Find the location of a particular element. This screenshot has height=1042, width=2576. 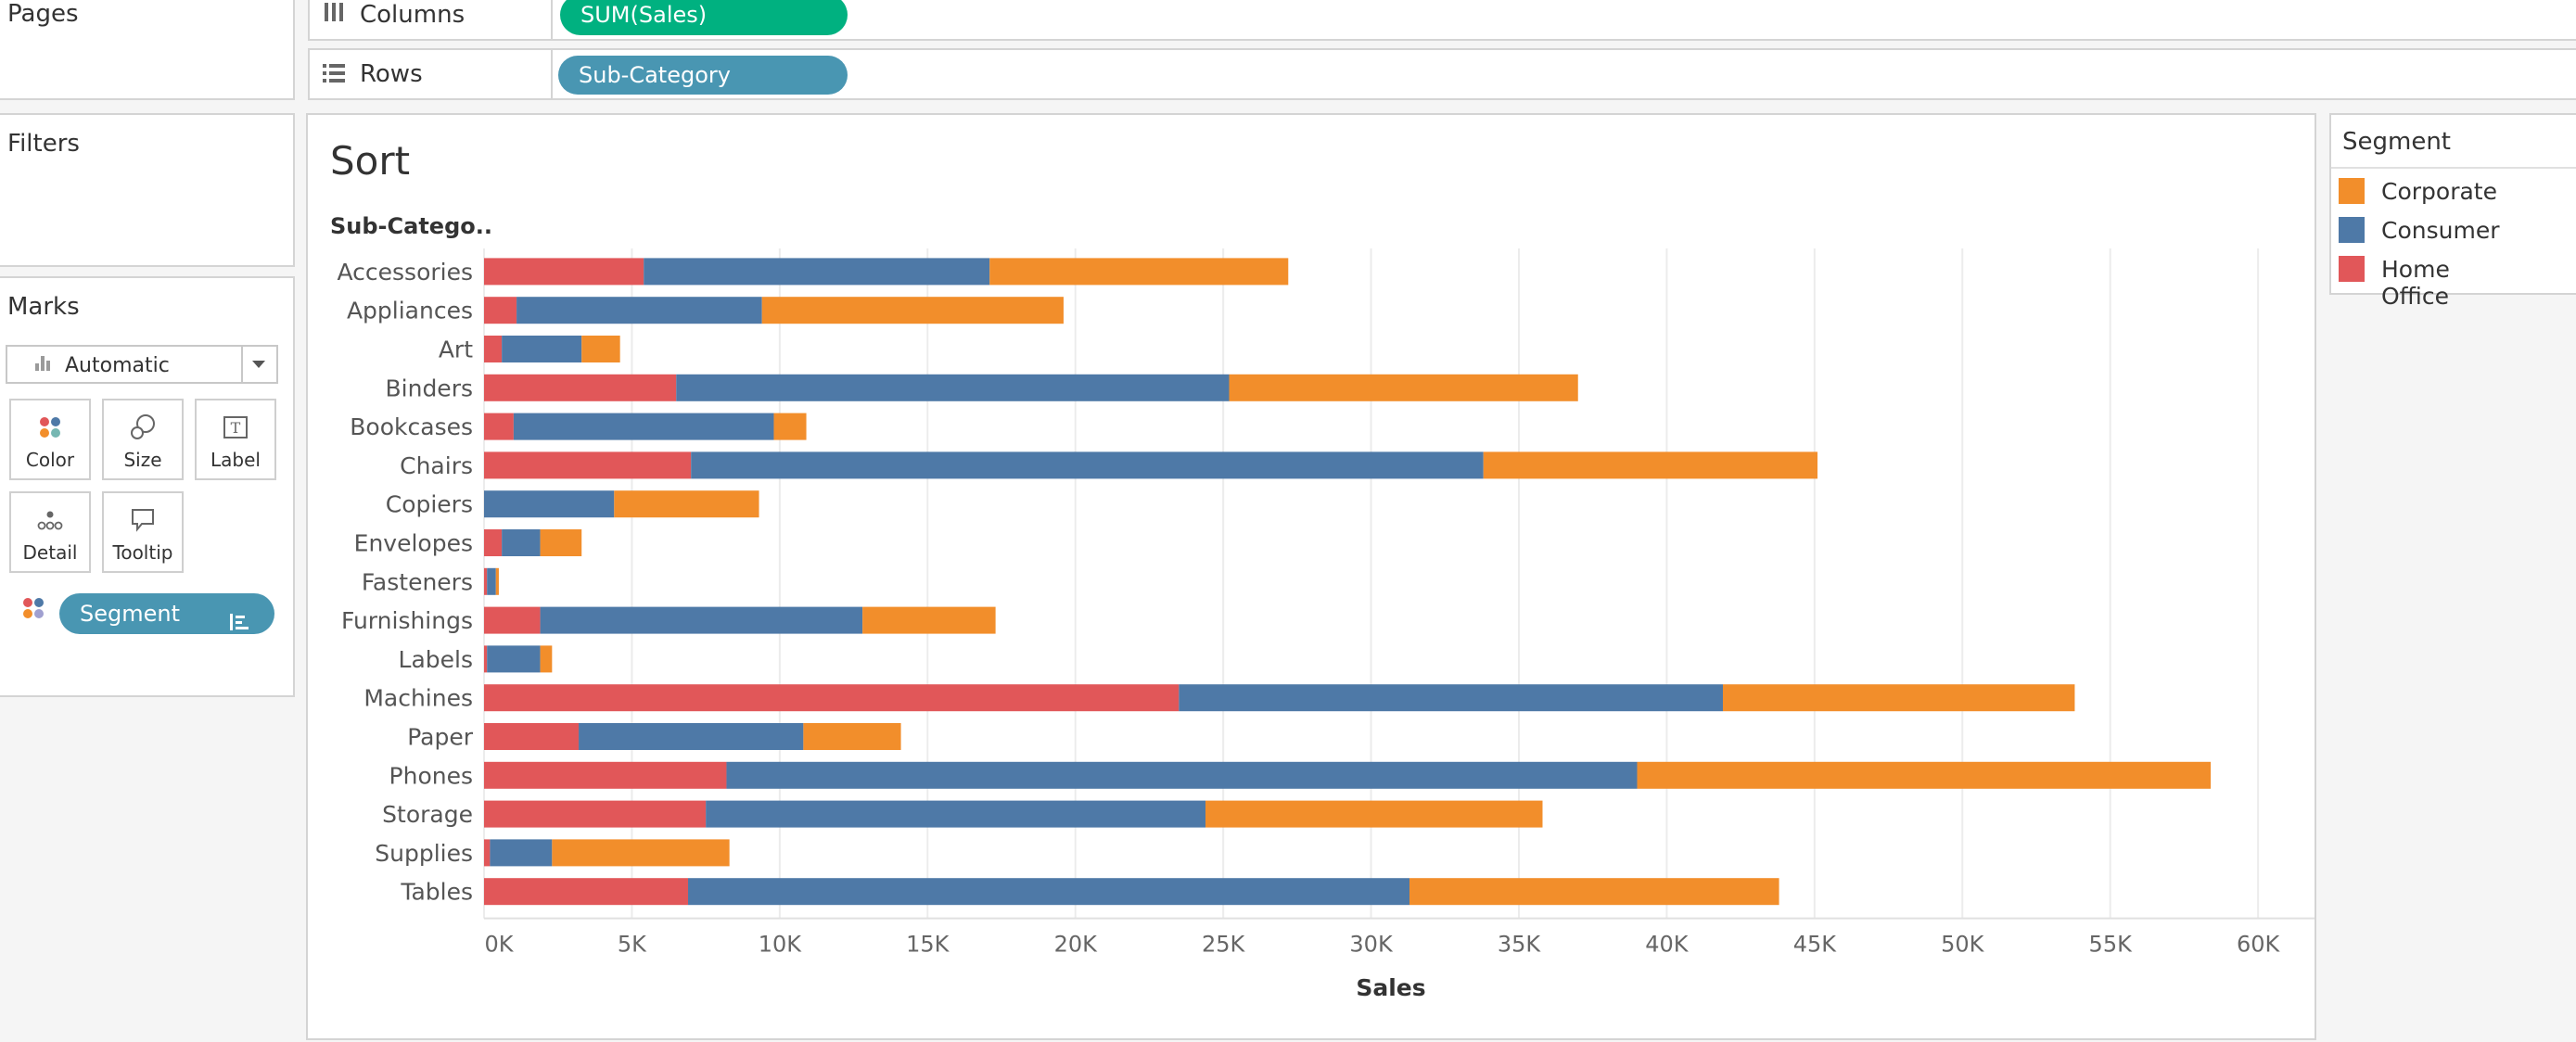

bar-tables-corporate is located at coordinates (1594, 892).